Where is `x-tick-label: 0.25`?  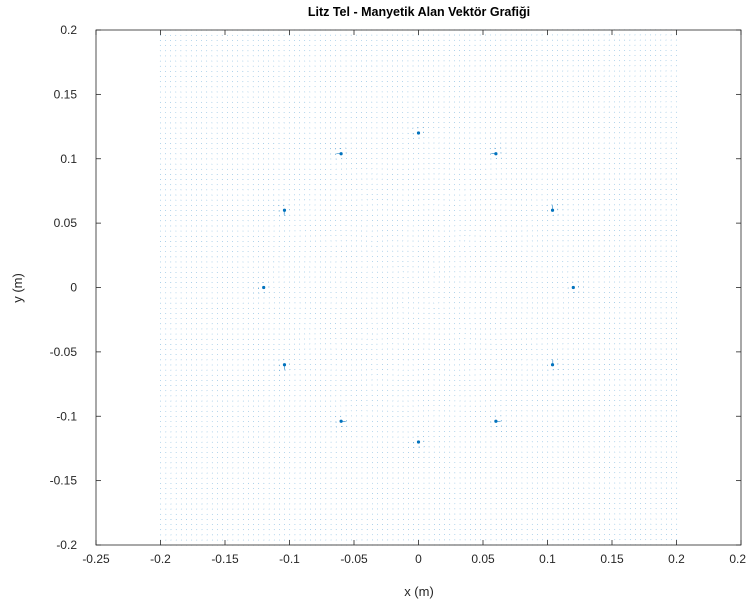
x-tick-label: 0.25 is located at coordinates (737, 559).